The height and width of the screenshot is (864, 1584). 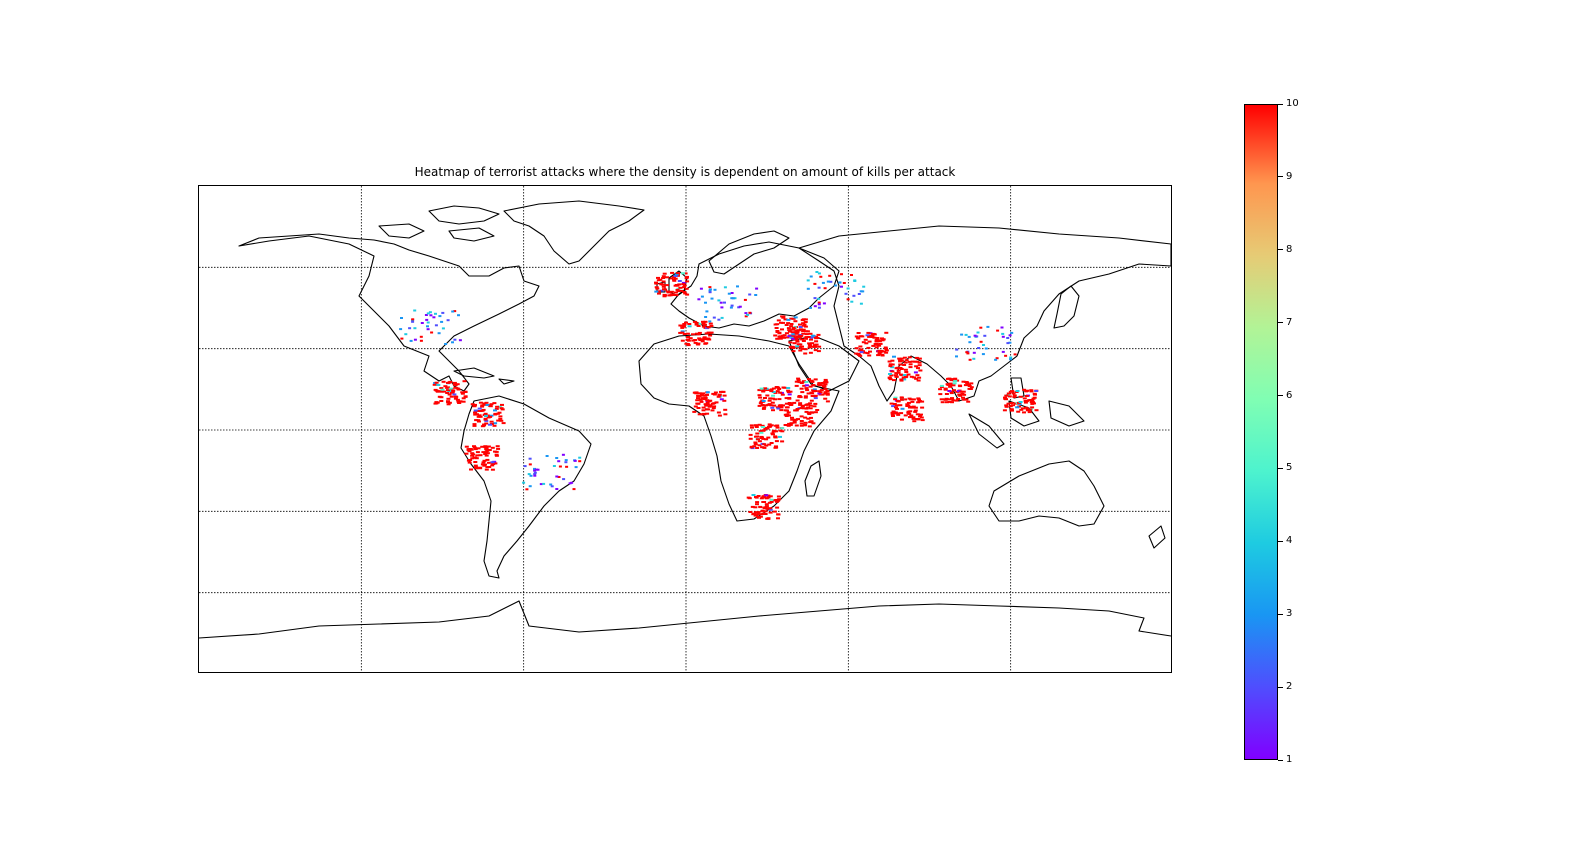 What do you see at coordinates (1261, 432) in the screenshot?
I see `colorbar` at bounding box center [1261, 432].